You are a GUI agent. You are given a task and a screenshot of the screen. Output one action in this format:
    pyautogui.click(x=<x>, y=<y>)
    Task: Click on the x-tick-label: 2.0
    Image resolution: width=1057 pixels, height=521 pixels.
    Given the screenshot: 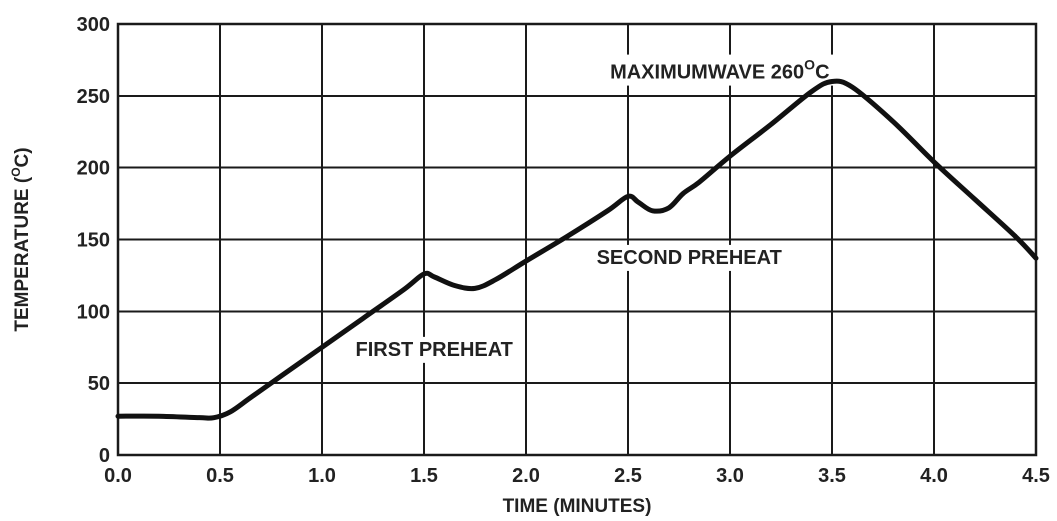 What is the action you would take?
    pyautogui.click(x=526, y=476)
    